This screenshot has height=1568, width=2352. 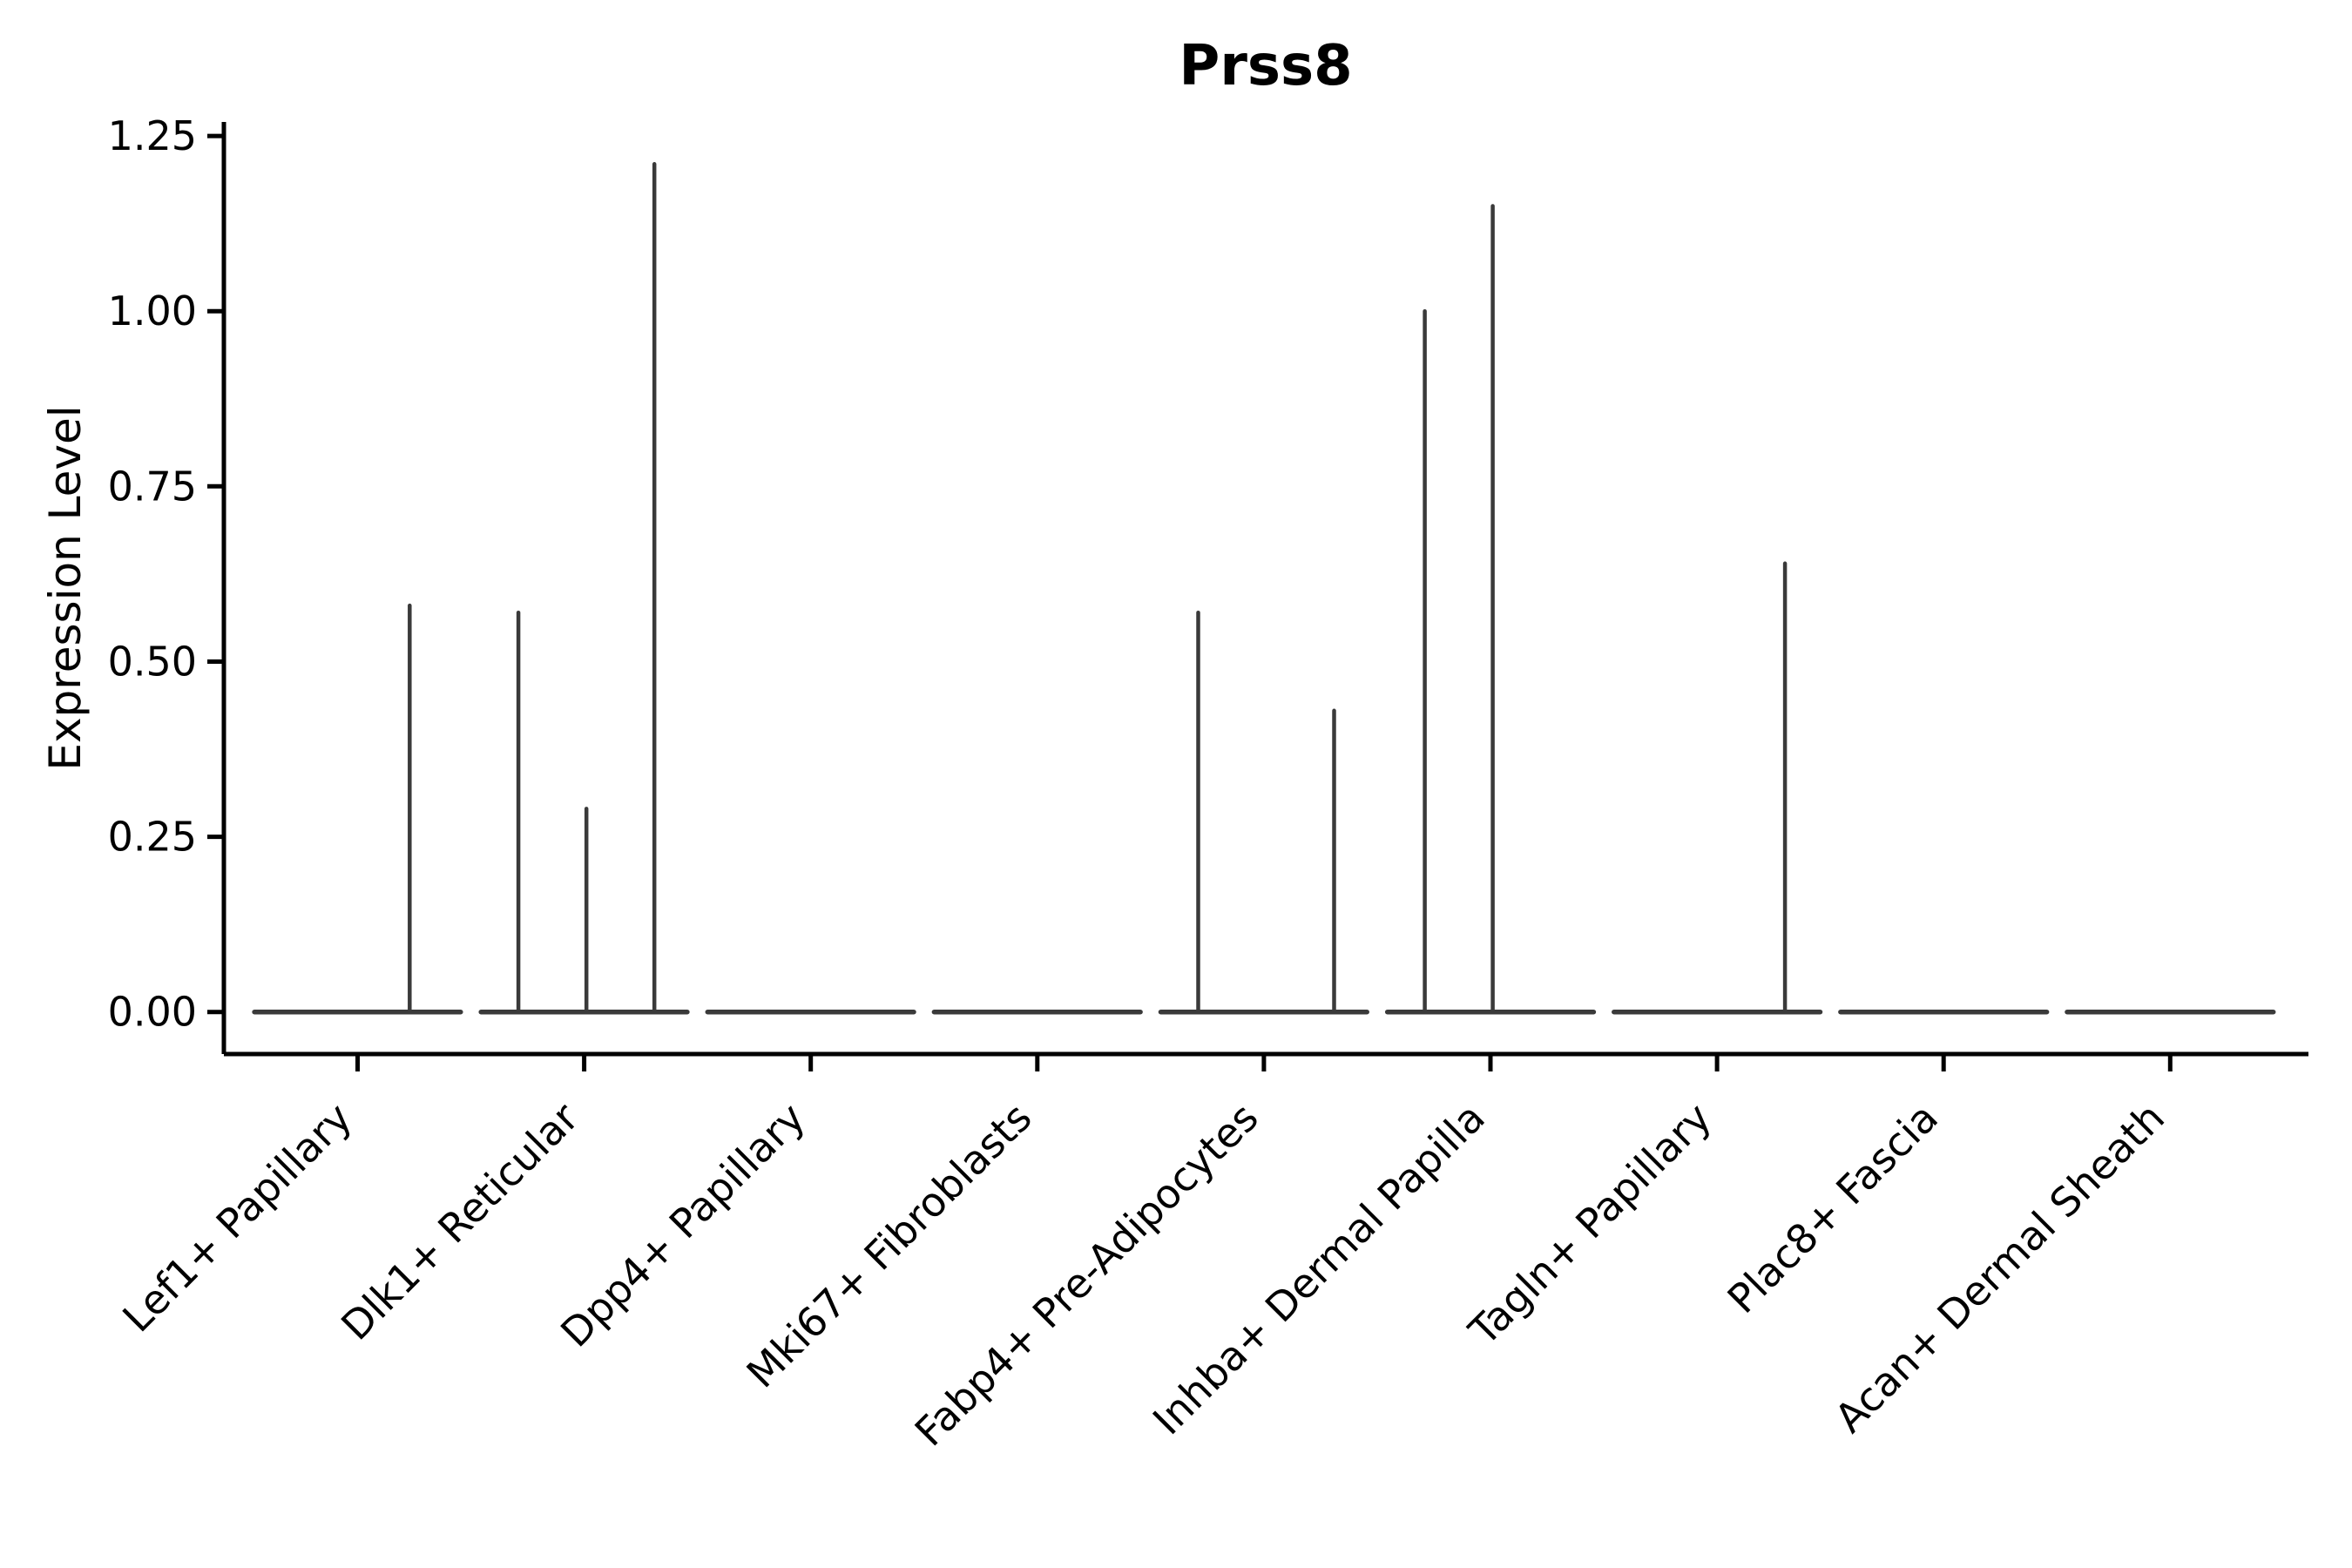 I want to click on x-tick-label-1: Dlk1+ Reticular, so click(x=460, y=1221).